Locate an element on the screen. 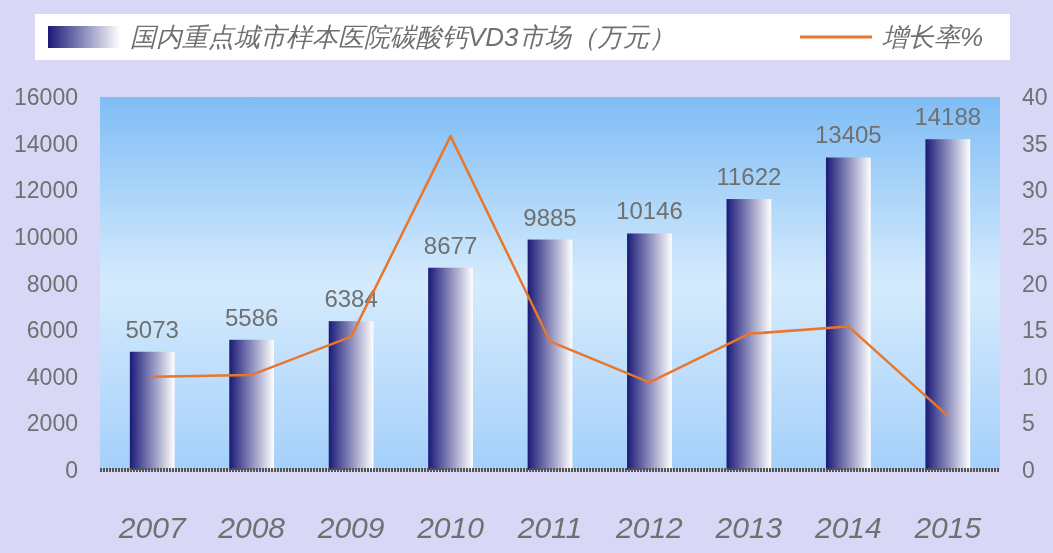 The height and width of the screenshot is (553, 1053). y2-tick-label: 10 is located at coordinates (1035, 376).